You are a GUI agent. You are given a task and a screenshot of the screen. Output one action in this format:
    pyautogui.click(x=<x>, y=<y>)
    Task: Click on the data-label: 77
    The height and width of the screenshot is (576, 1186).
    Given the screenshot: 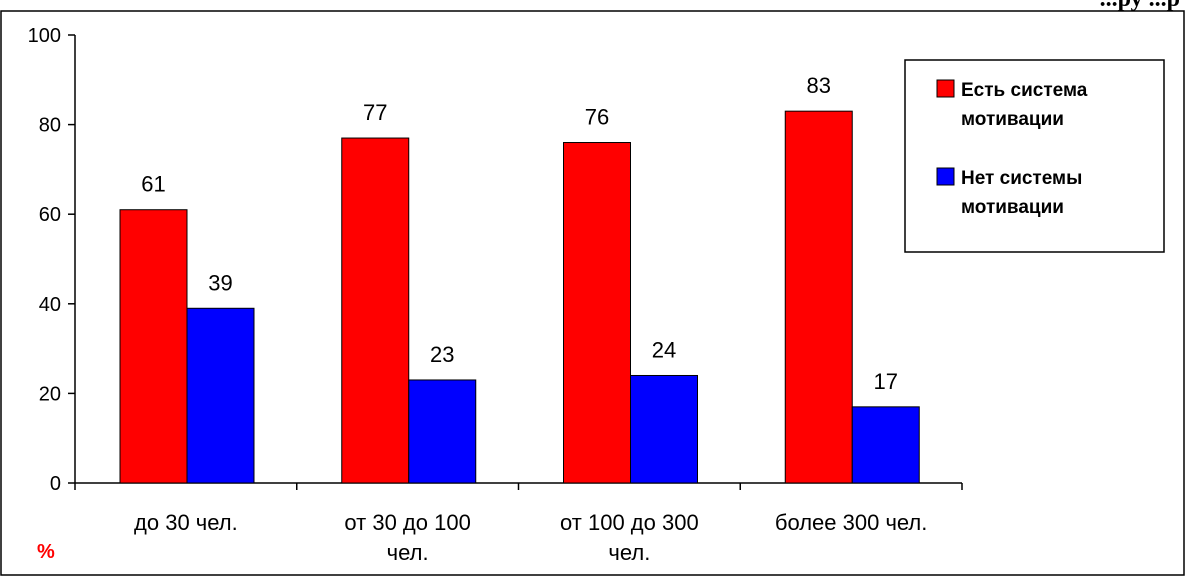 What is the action you would take?
    pyautogui.click(x=375, y=112)
    